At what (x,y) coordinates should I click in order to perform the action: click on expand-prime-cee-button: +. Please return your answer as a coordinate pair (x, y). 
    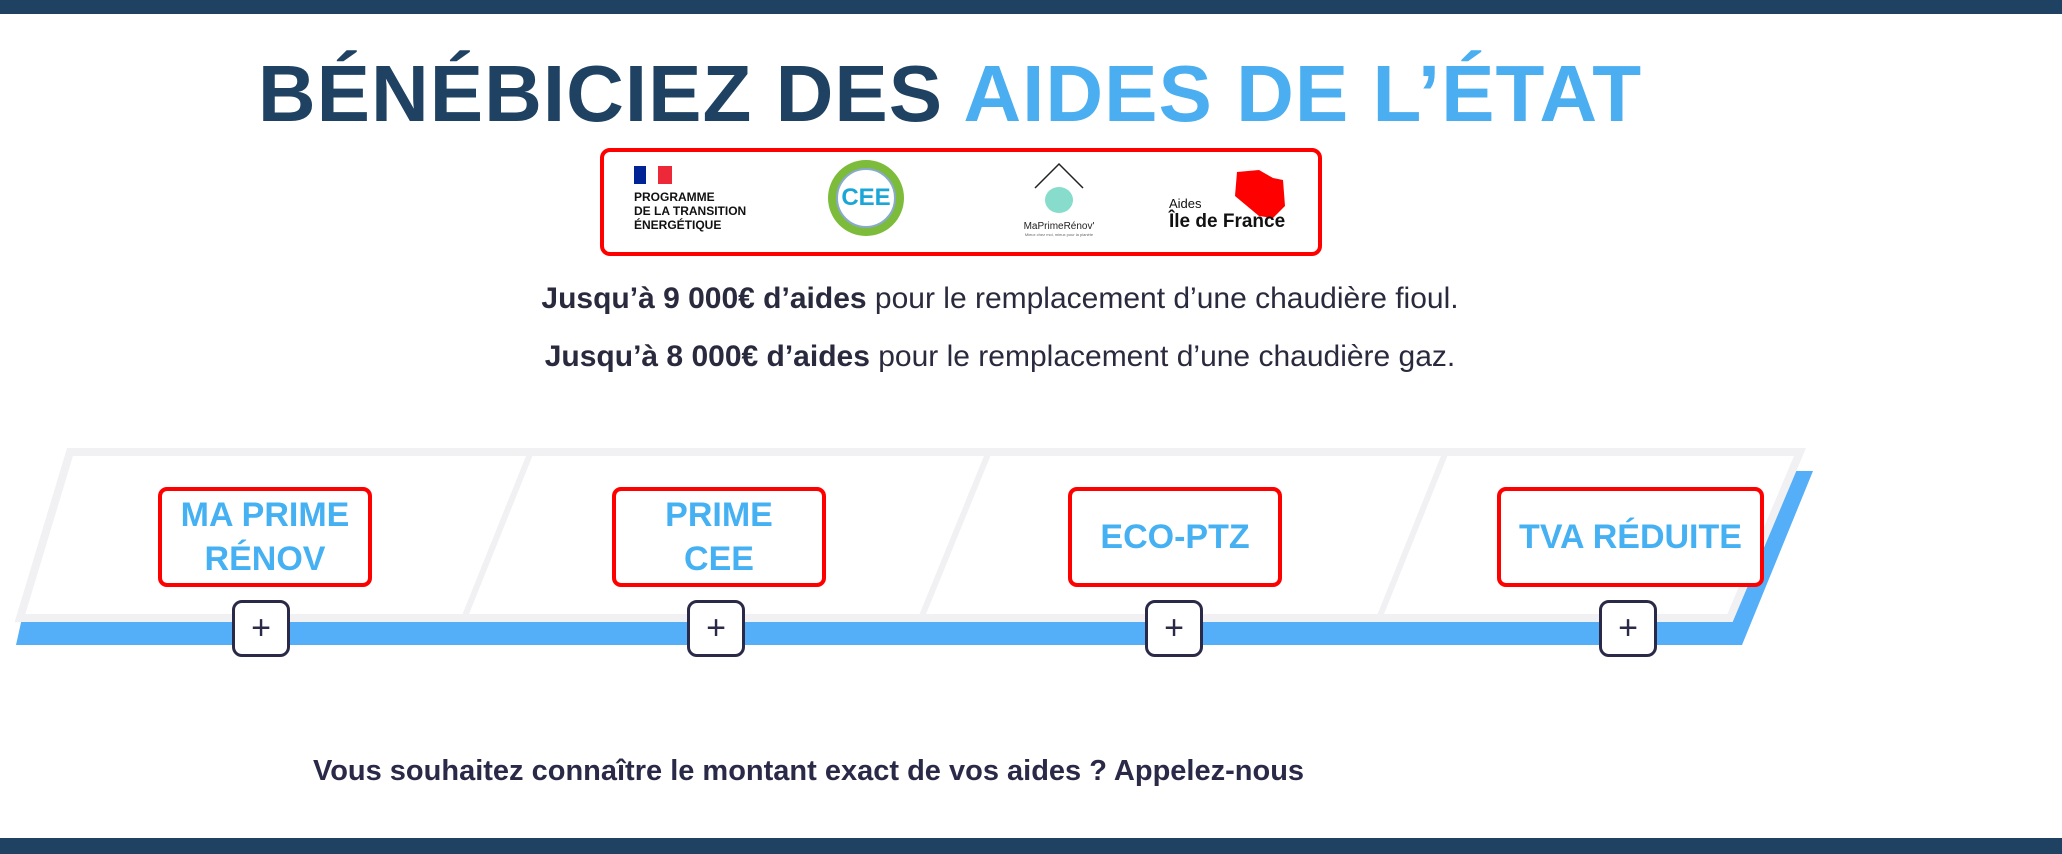
    Looking at the image, I should click on (716, 628).